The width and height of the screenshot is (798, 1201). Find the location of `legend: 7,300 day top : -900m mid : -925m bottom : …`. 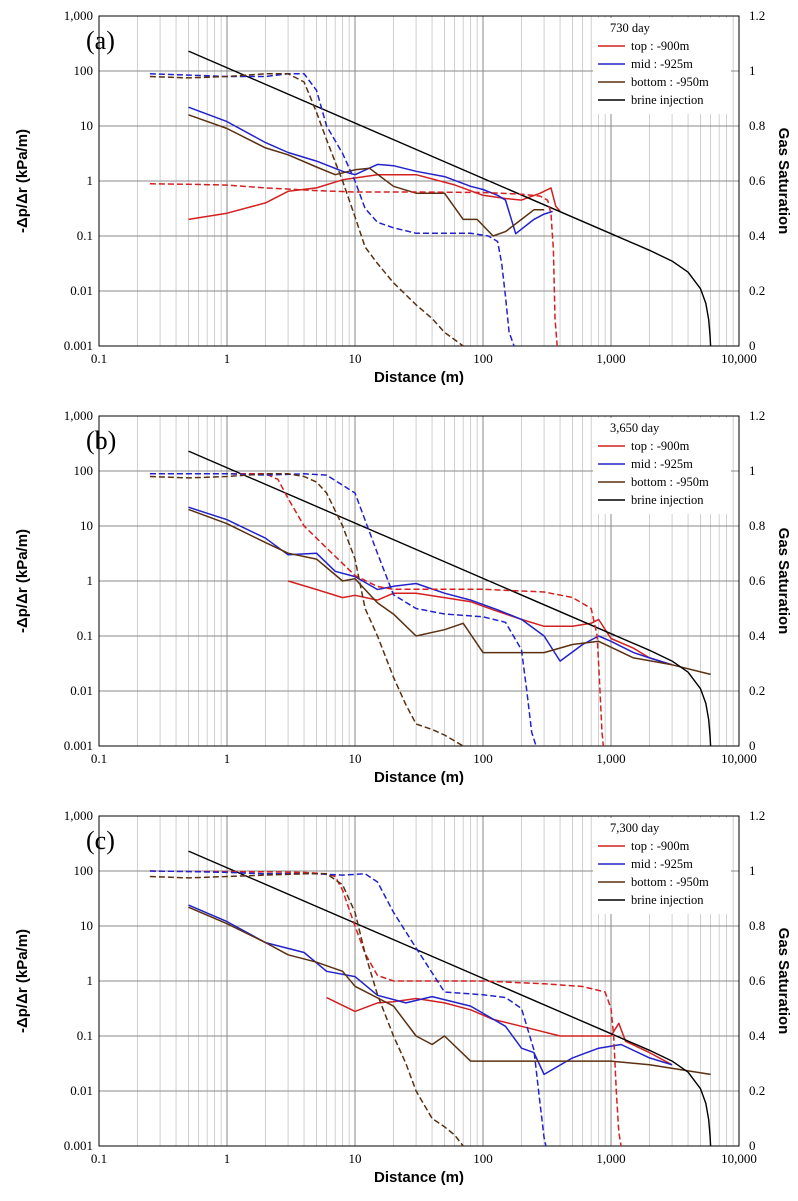

legend: 7,300 day top : -900m mid : -925m bottom : … is located at coordinates (662, 866).